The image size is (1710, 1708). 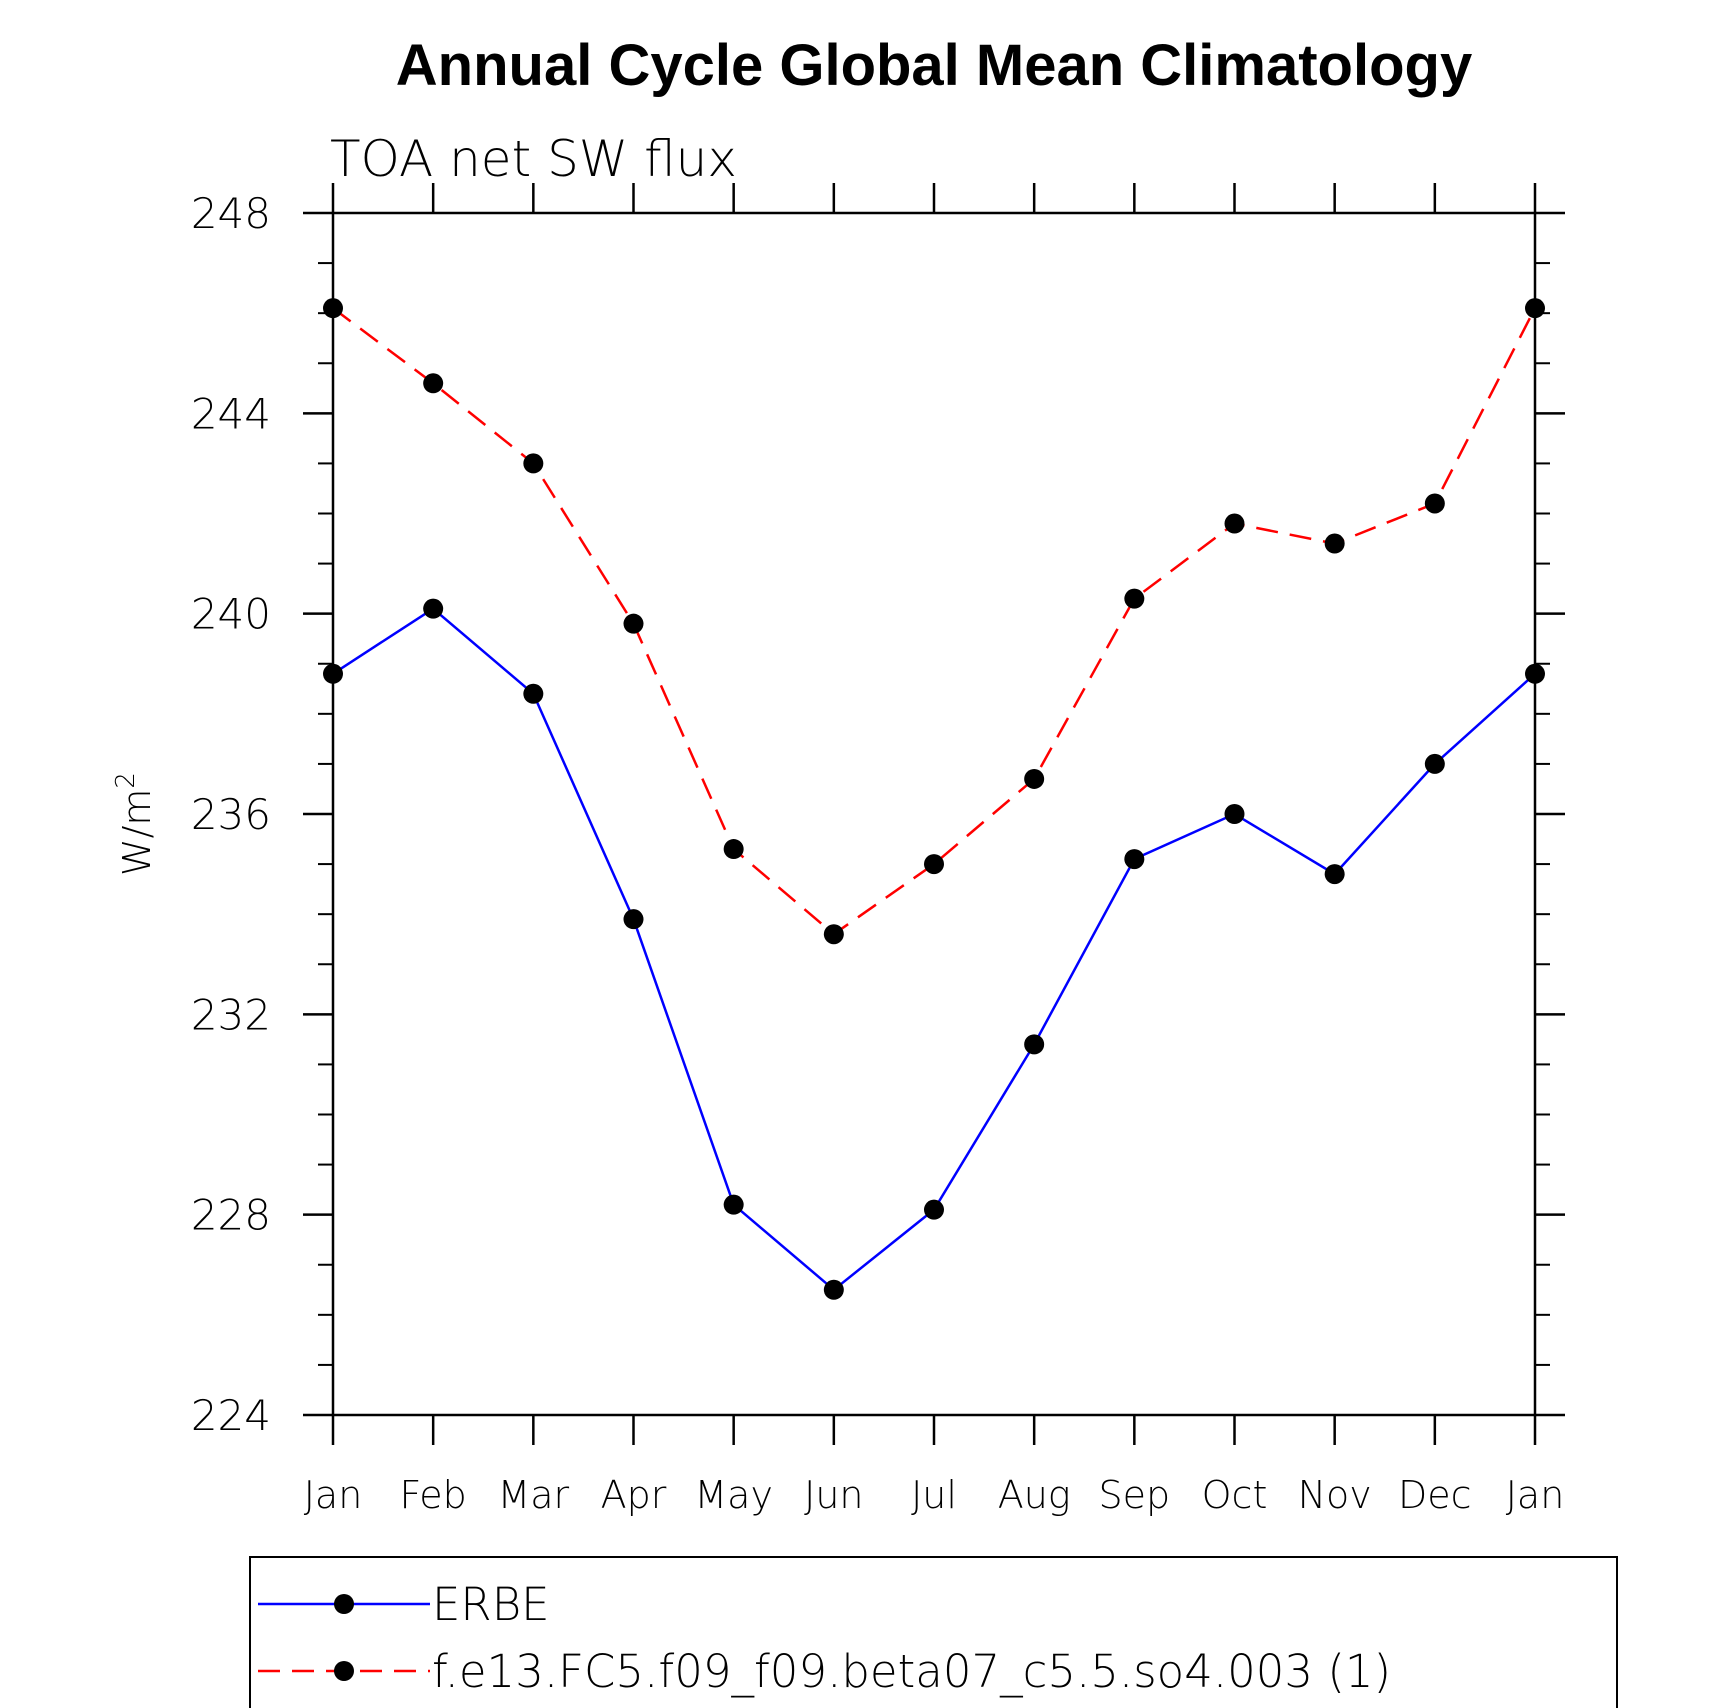 I want to click on chart-title: Annual Cycle Global Mean Climatology, so click(x=934, y=65).